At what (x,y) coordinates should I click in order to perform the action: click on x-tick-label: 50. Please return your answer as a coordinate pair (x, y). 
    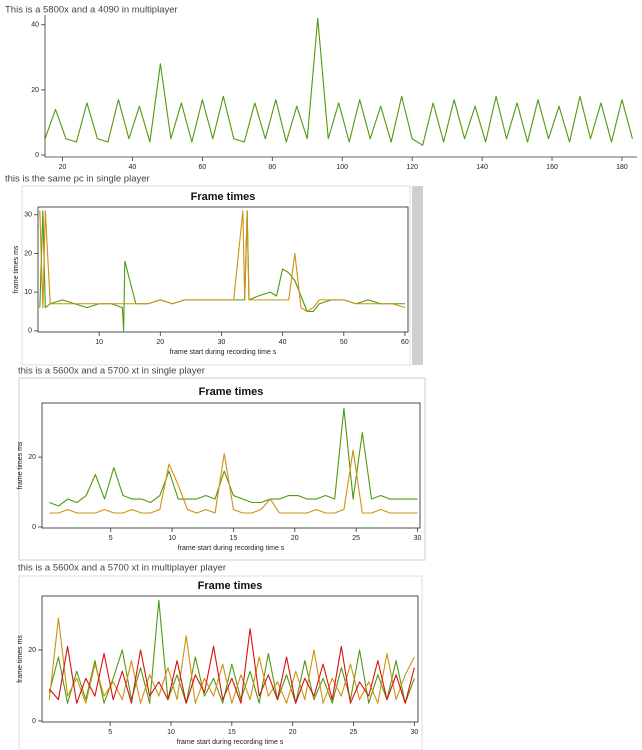
    Looking at the image, I should click on (344, 342).